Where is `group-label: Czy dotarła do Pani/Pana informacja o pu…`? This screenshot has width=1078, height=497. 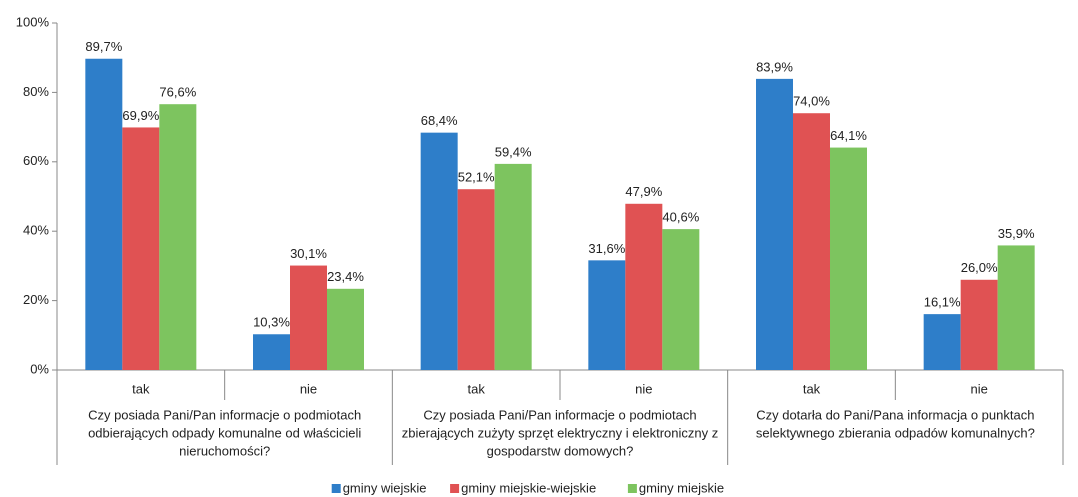 group-label: Czy dotarła do Pani/Pana informacja o pu… is located at coordinates (895, 414).